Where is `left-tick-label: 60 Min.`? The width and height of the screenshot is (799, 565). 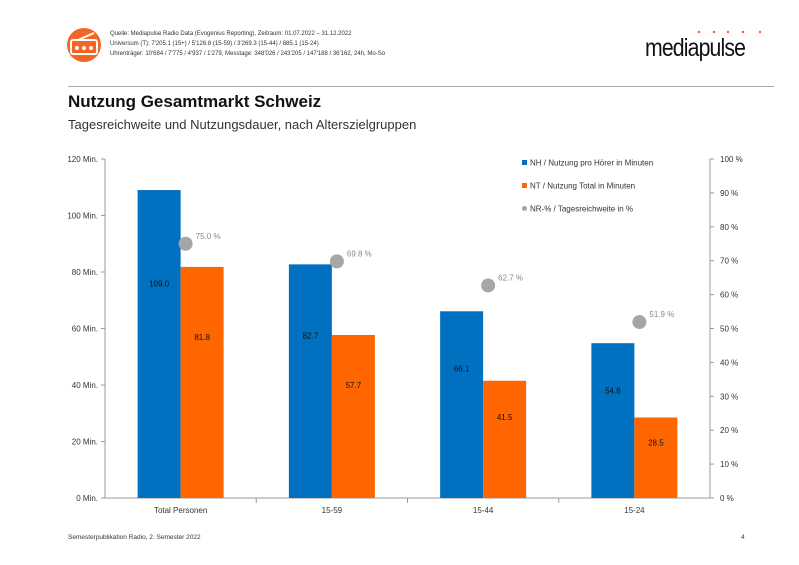 left-tick-label: 60 Min. is located at coordinates (85, 329).